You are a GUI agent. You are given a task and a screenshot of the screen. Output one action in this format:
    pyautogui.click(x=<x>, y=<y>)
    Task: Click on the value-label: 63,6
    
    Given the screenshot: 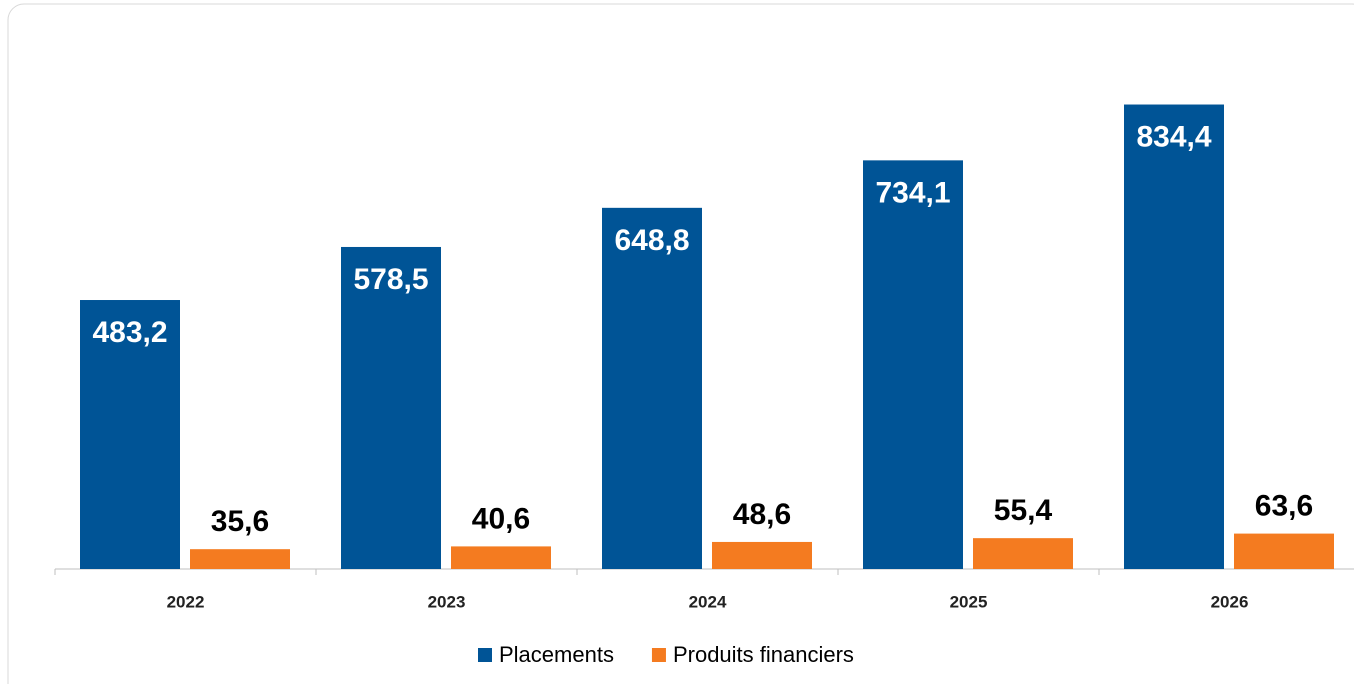 What is the action you would take?
    pyautogui.click(x=1284, y=506)
    